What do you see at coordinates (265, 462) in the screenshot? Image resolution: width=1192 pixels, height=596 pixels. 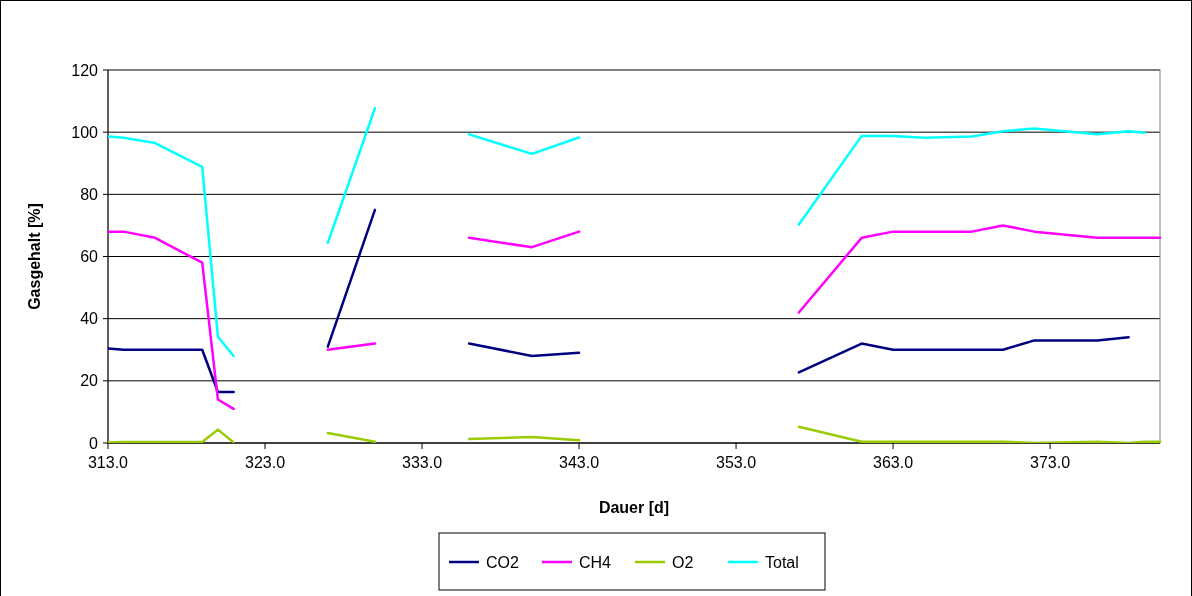 I see `x-tick-label: 323.0` at bounding box center [265, 462].